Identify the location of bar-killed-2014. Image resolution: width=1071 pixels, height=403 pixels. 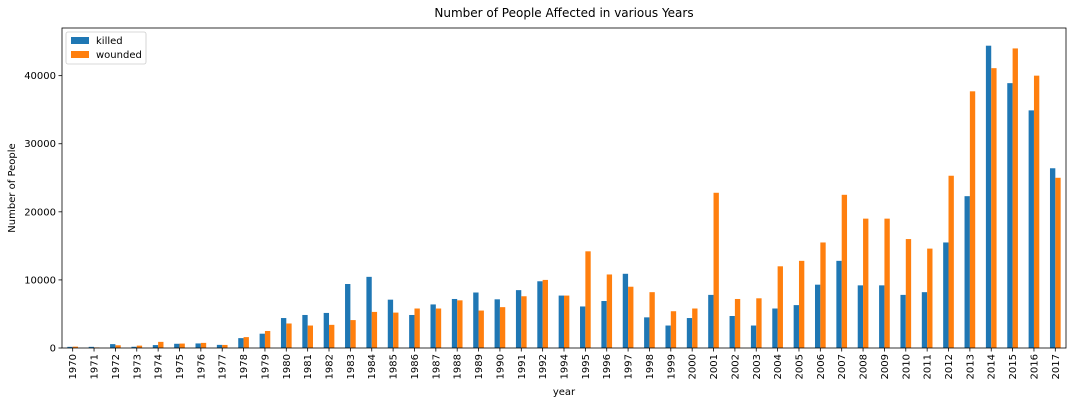
(988, 196).